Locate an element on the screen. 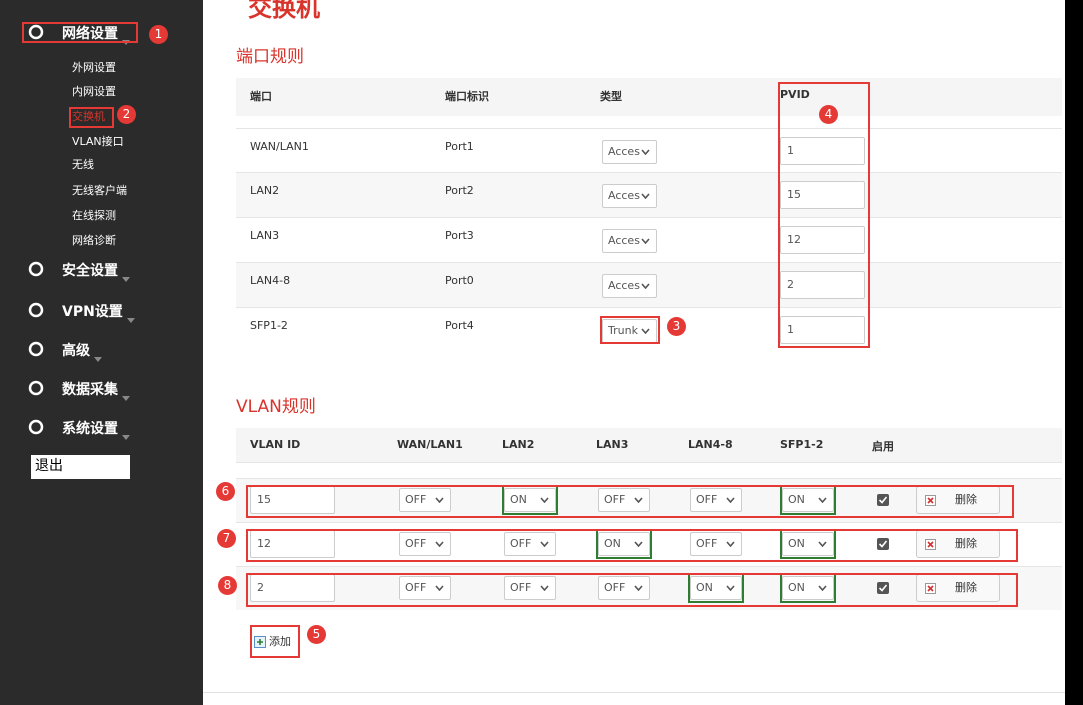 The image size is (1083, 705). port-name: LAN2 is located at coordinates (265, 190).